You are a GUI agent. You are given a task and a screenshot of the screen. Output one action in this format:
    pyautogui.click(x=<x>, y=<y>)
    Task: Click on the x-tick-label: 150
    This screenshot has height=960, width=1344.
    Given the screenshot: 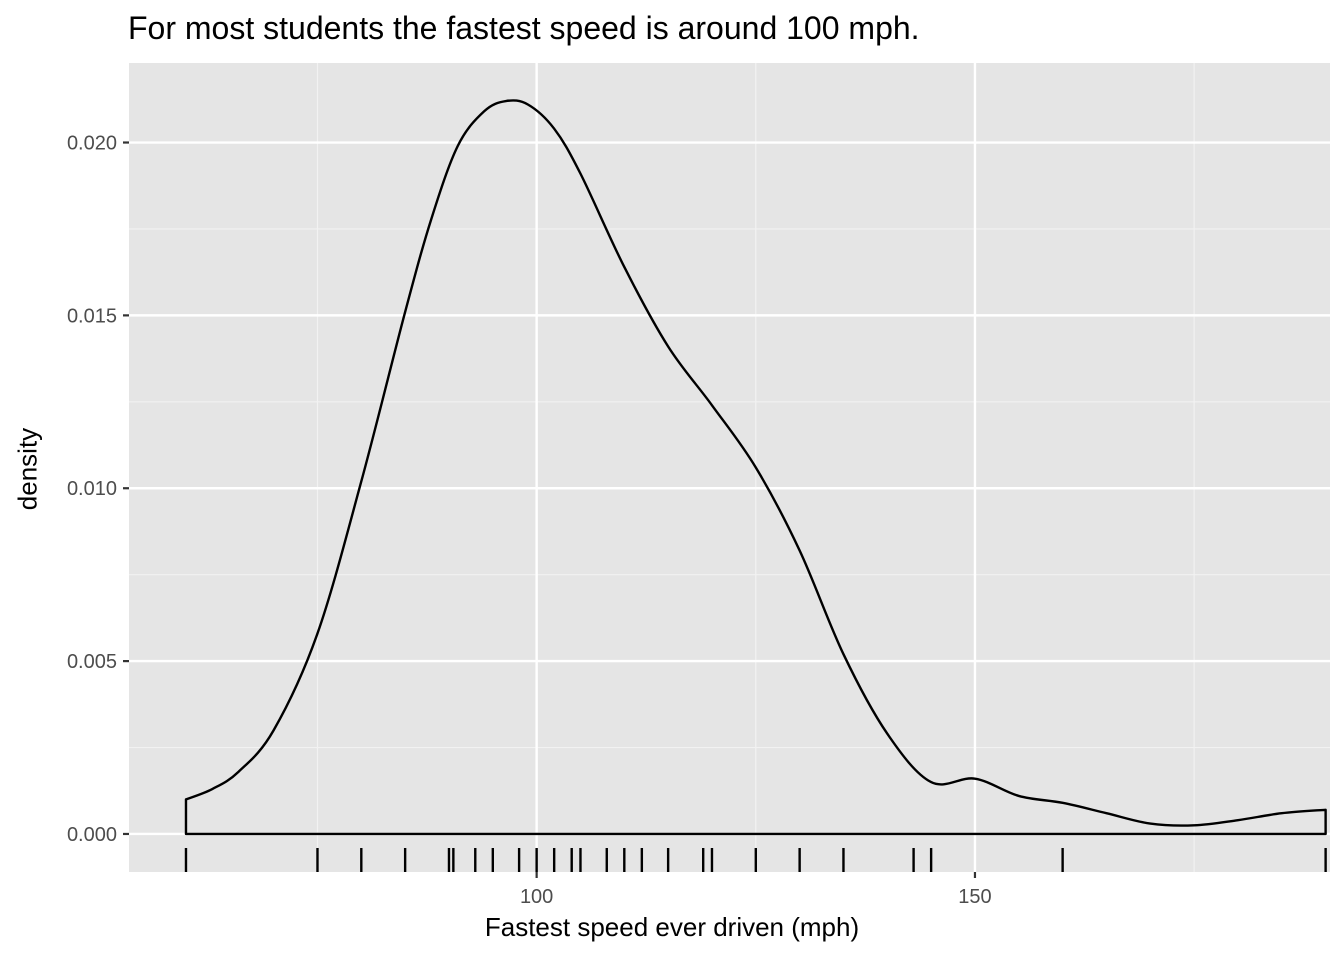 What is the action you would take?
    pyautogui.click(x=974, y=897)
    